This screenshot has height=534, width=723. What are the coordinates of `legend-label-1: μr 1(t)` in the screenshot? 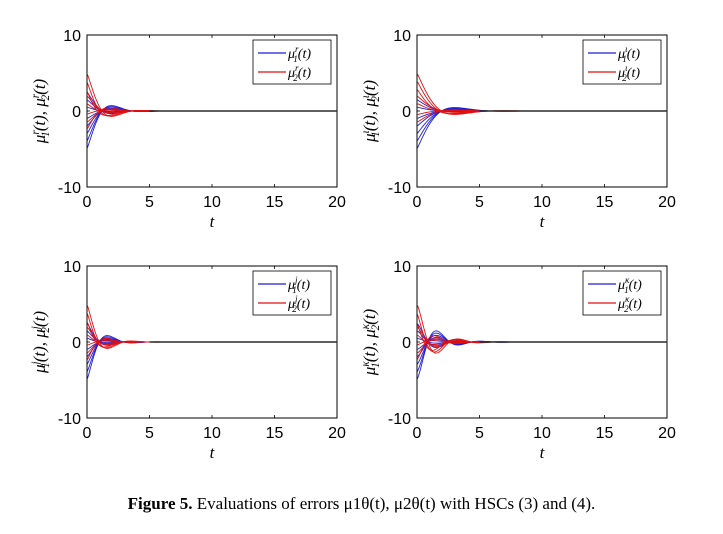 It's located at (299, 54).